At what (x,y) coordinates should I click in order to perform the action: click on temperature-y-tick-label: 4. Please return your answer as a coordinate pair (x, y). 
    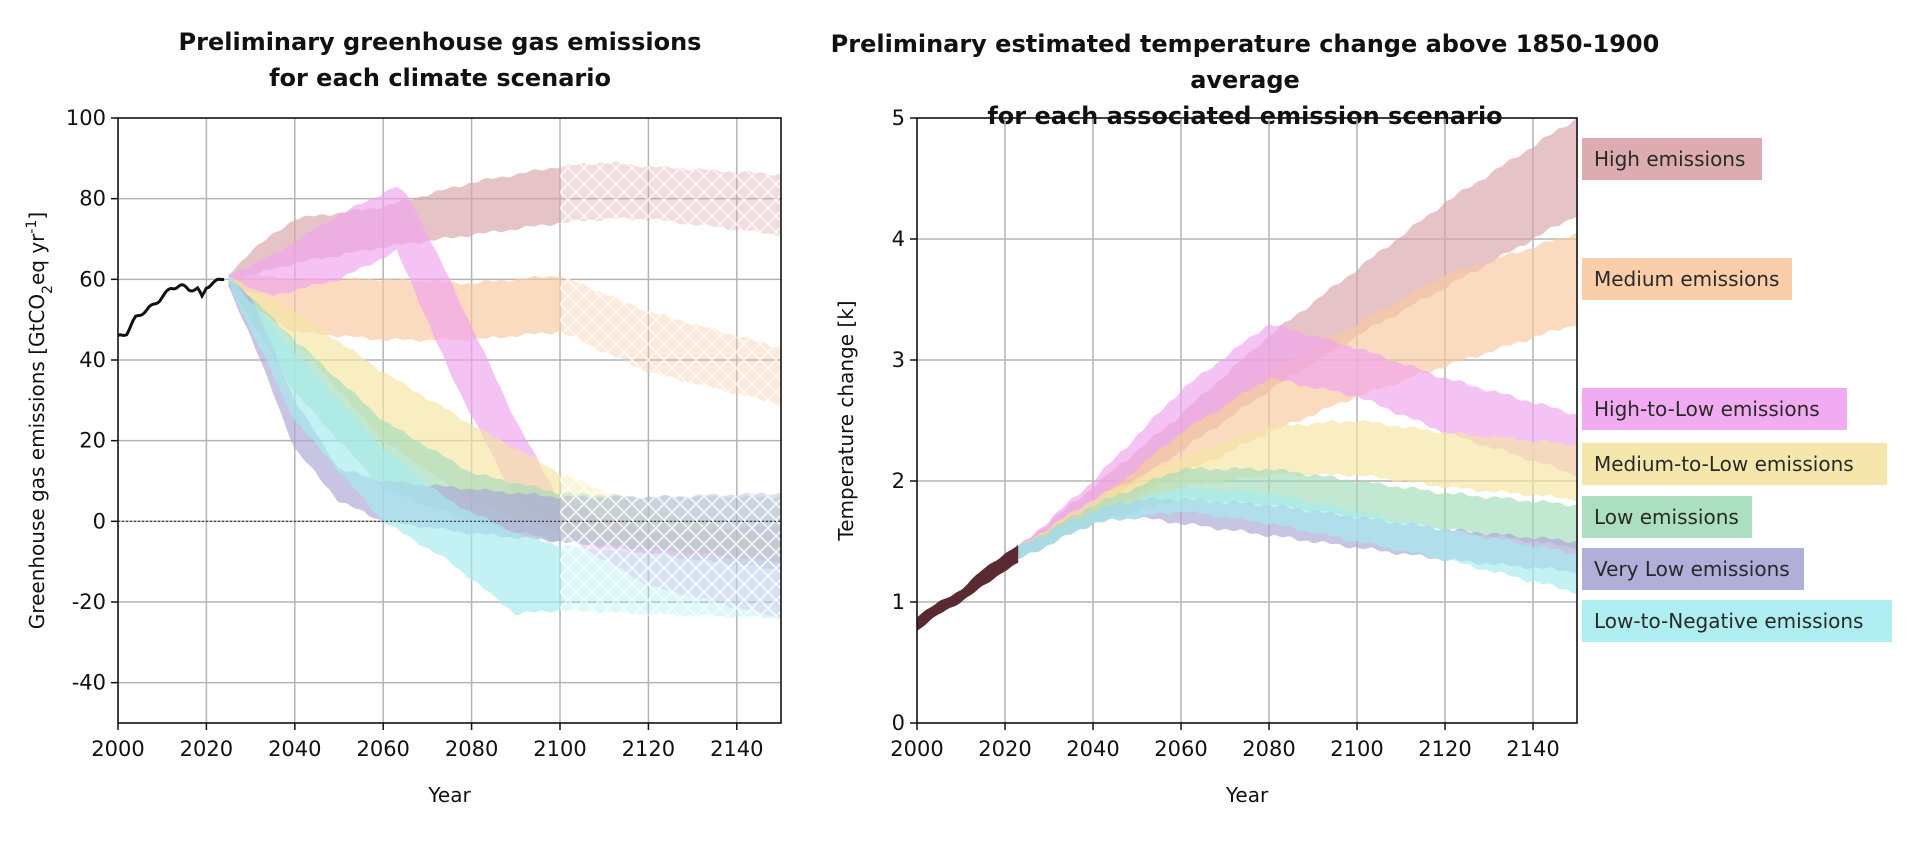
    Looking at the image, I should click on (898, 239).